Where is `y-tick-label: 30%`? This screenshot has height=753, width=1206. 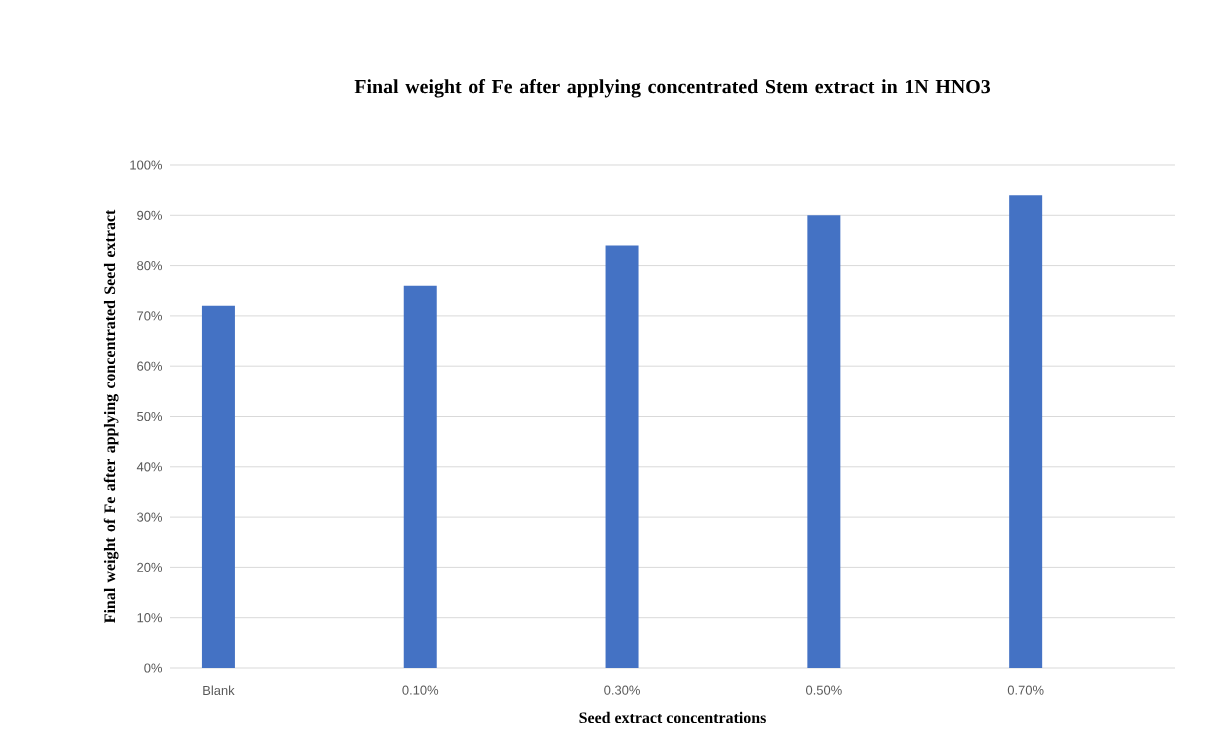
y-tick-label: 30% is located at coordinates (150, 517).